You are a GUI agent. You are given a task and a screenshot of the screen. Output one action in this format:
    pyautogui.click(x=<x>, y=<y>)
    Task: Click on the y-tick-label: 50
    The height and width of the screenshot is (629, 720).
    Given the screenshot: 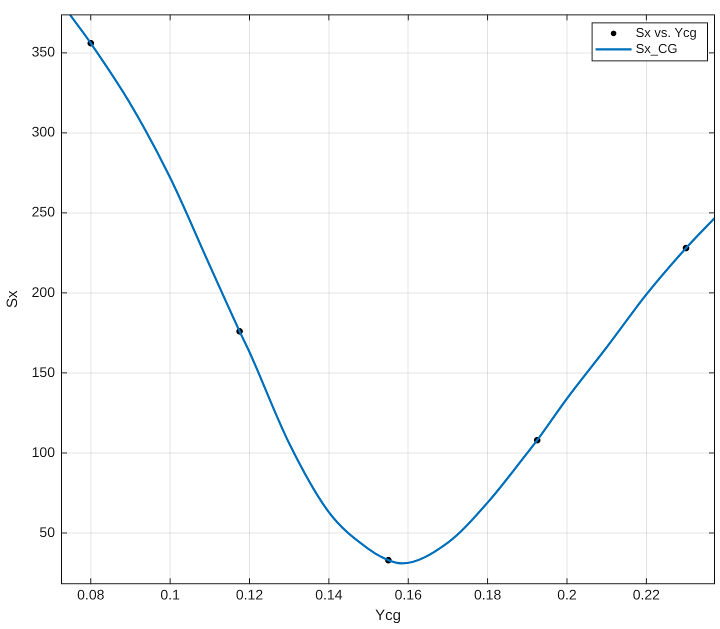 What is the action you would take?
    pyautogui.click(x=47, y=532)
    